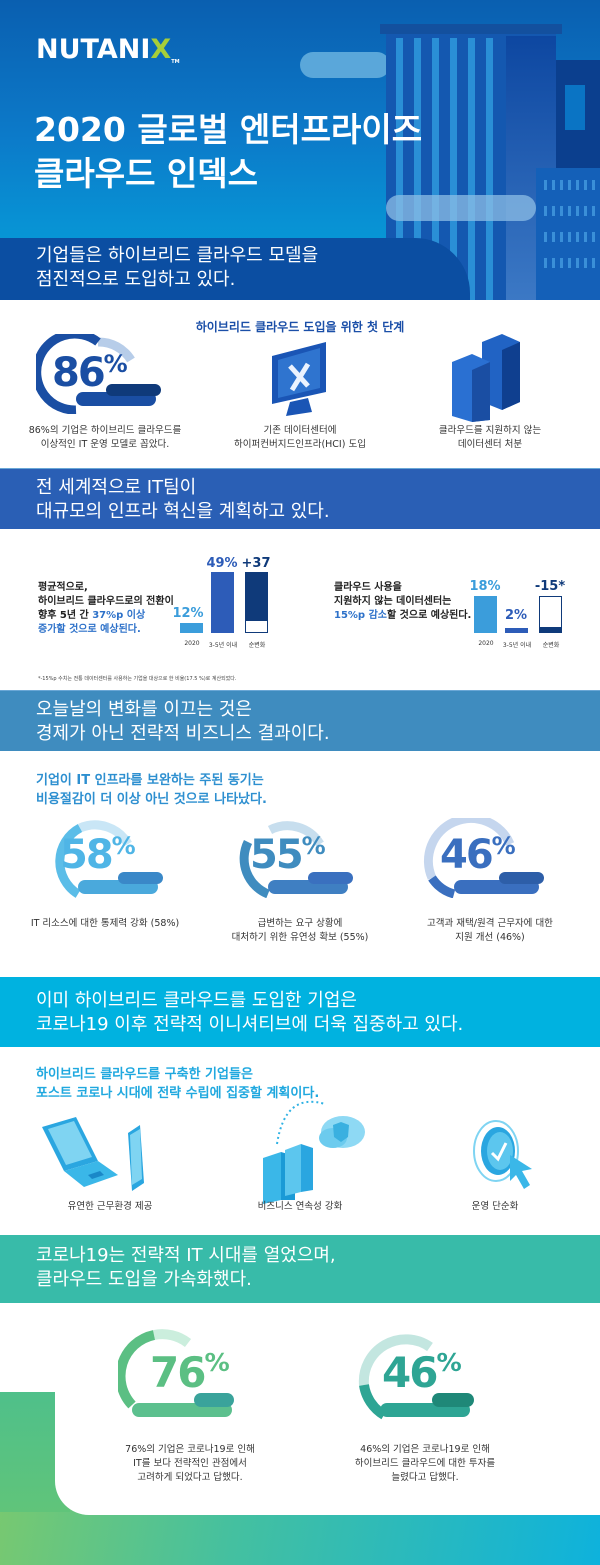 This screenshot has height=1565, width=600. I want to click on stat-46-value: 46%, so click(478, 855).